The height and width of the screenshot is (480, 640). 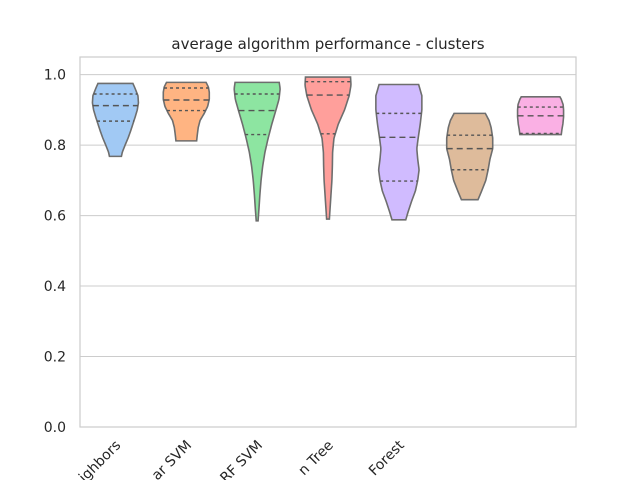 What do you see at coordinates (387, 458) in the screenshot?
I see `x-tick-label: Forest` at bounding box center [387, 458].